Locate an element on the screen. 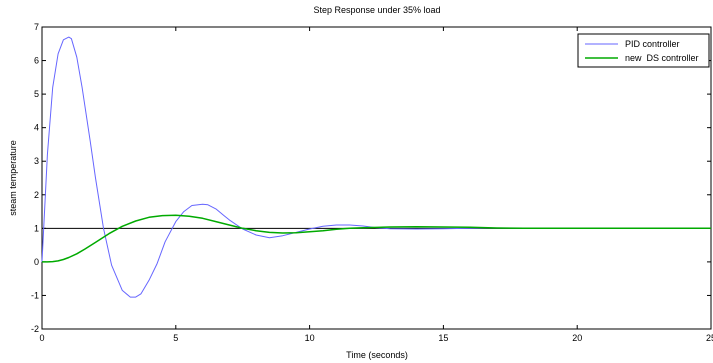 The width and height of the screenshot is (713, 363). chart-title: Step Response under 35% load is located at coordinates (376, 10).